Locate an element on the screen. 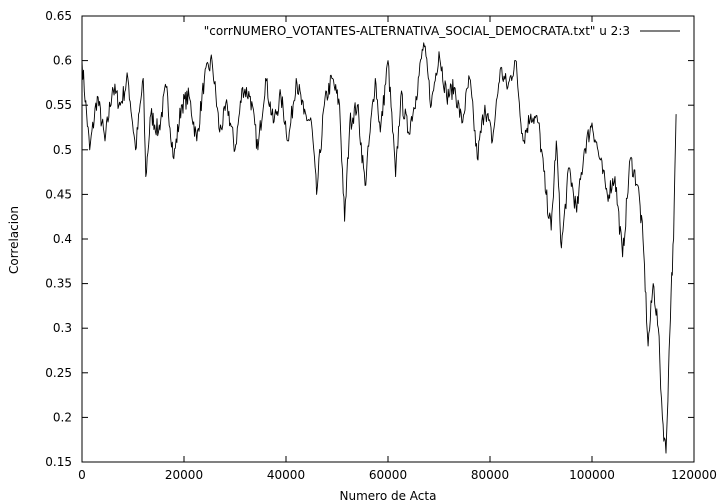 Image resolution: width=720 pixels, height=504 pixels. y-tick-labels: 0.15 0.2 0.25 0.3 0.35 0.4 0.45 0.5 0.55 0.6 0.65 is located at coordinates (58, 239).